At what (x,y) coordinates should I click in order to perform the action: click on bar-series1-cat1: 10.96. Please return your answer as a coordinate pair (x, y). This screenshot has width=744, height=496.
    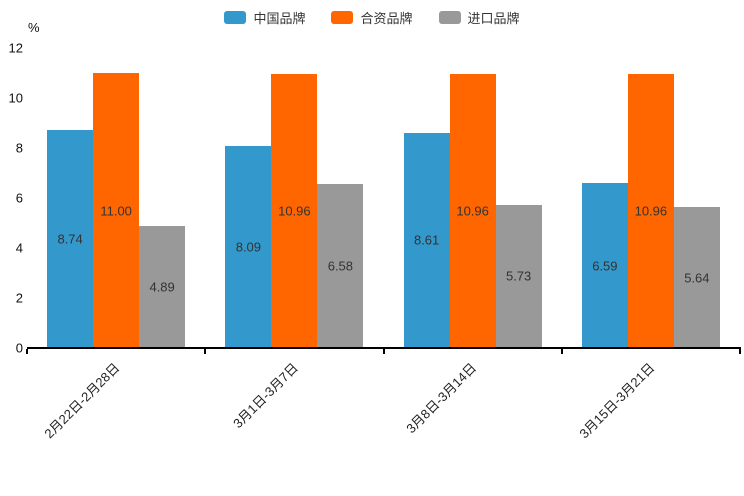
    Looking at the image, I should click on (294, 211).